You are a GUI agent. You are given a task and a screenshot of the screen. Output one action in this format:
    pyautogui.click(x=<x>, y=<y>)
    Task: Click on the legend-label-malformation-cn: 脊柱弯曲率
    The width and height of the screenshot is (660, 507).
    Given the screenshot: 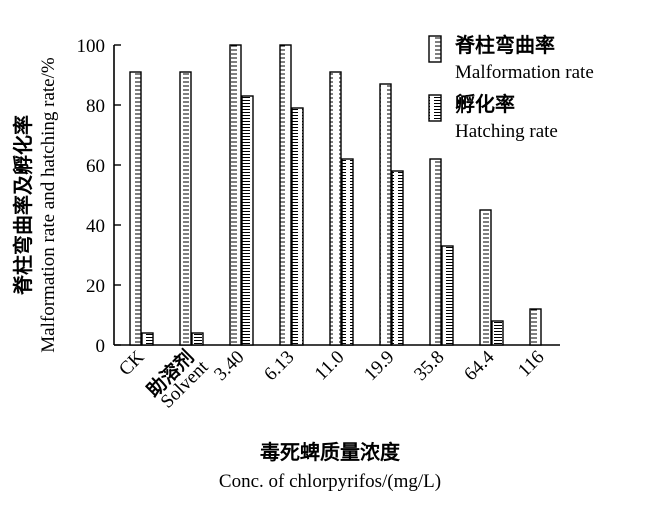 What is the action you would take?
    pyautogui.click(x=504, y=45)
    